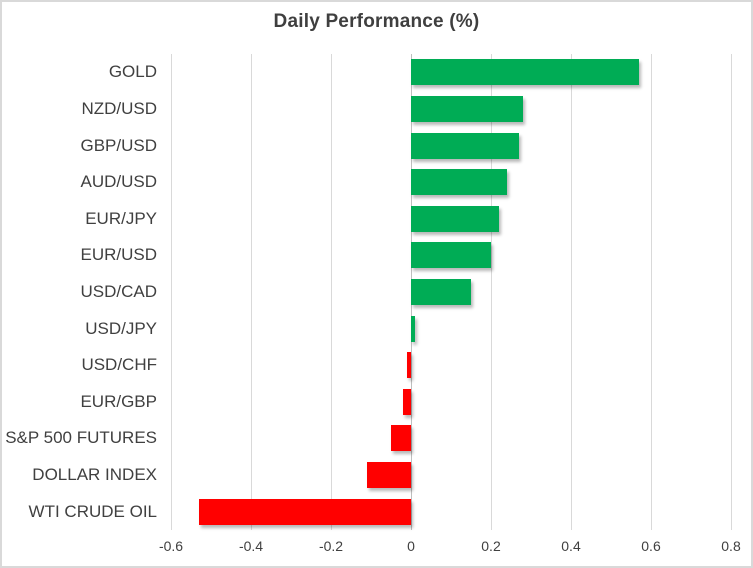 The height and width of the screenshot is (568, 753). Describe the element at coordinates (118, 255) in the screenshot. I see `category-label: EUR/USD` at that location.